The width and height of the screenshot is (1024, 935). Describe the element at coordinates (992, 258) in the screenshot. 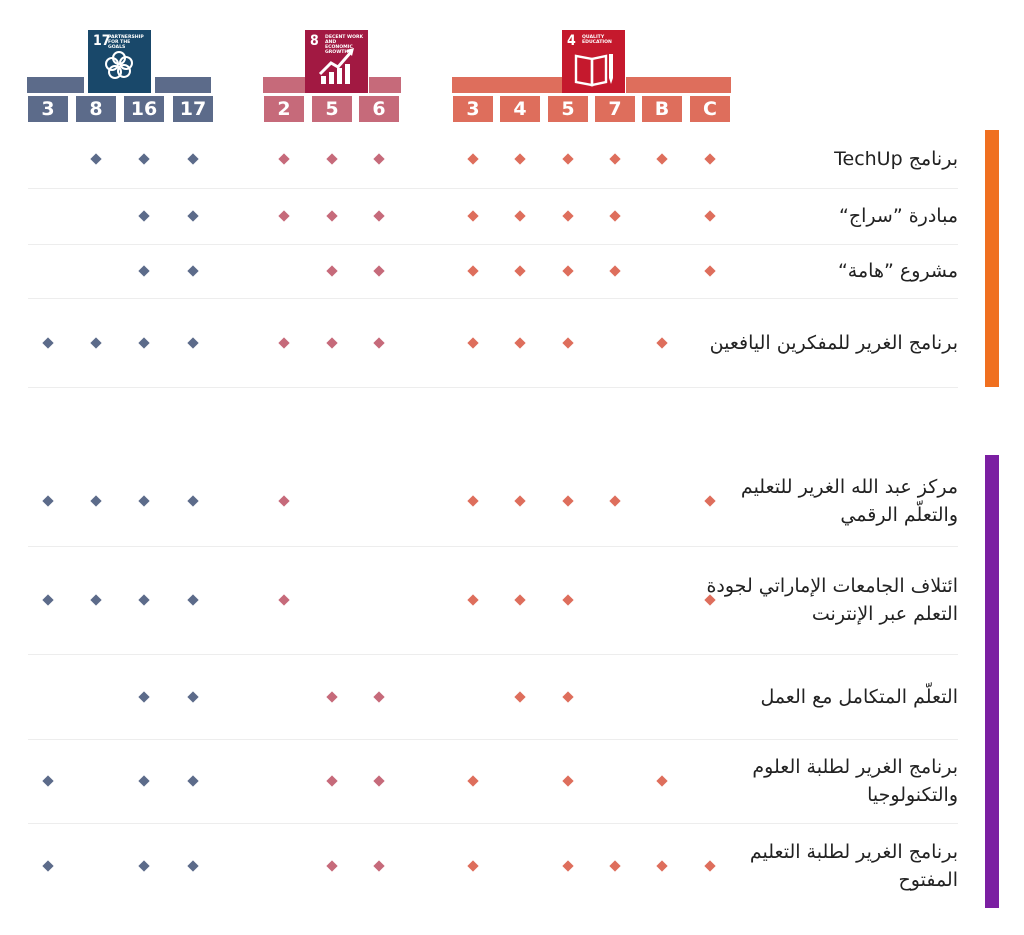

I see `group-1-sidebar` at that location.